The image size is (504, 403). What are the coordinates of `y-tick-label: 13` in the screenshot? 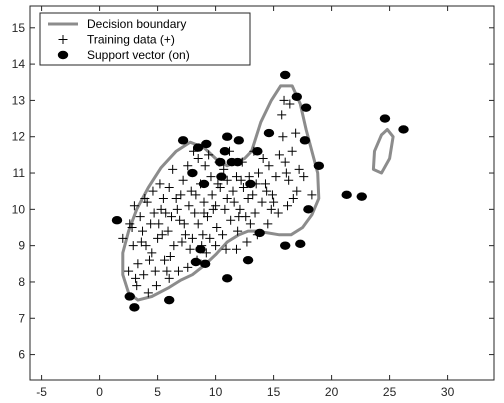 It's located at (19, 100).